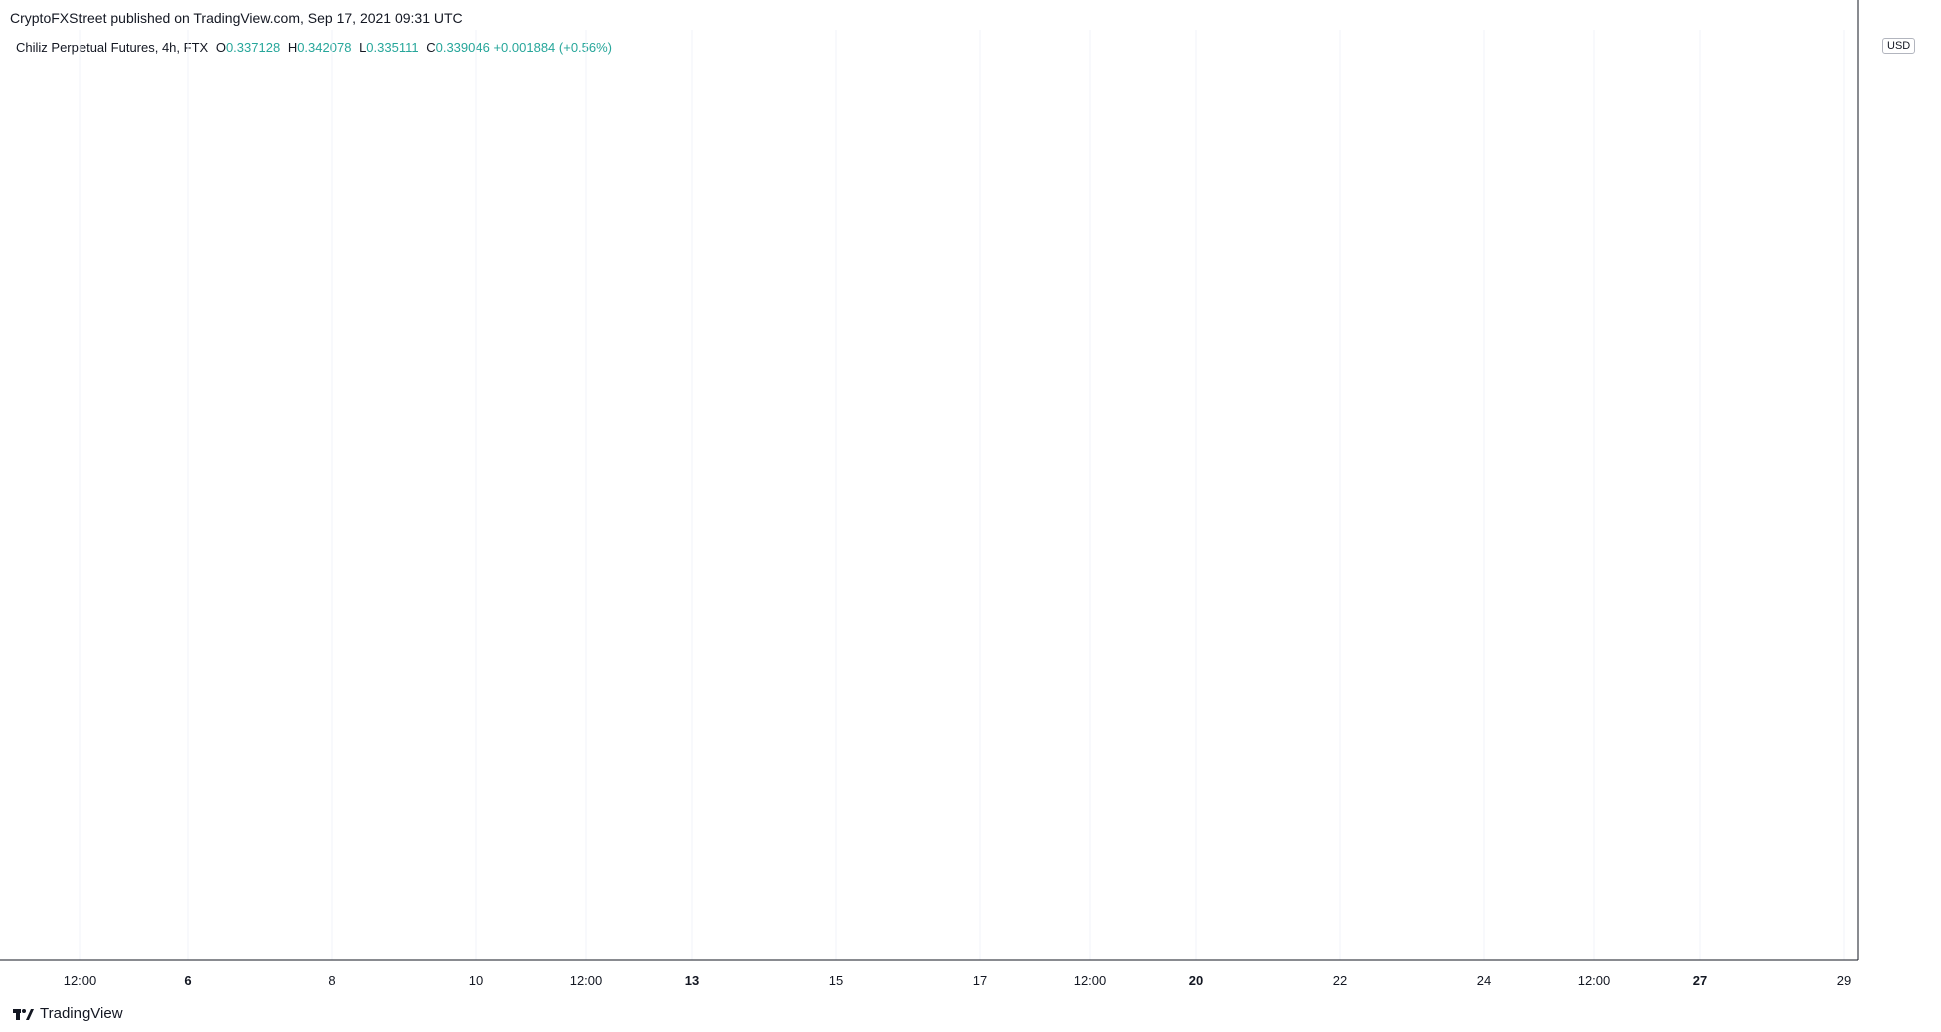 The width and height of the screenshot is (1941, 1032). What do you see at coordinates (392, 47) in the screenshot?
I see `low-value: 0.335111` at bounding box center [392, 47].